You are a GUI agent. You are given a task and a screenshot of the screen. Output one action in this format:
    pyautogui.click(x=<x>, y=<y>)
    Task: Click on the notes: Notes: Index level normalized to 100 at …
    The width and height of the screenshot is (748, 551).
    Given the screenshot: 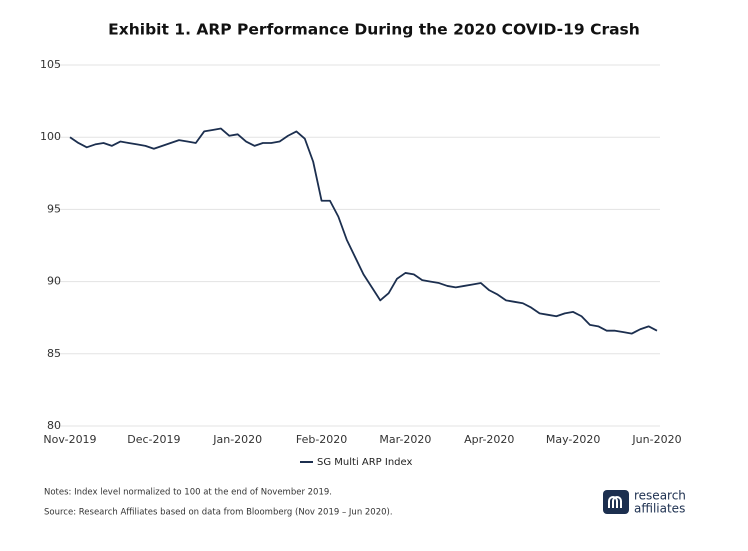 What is the action you would take?
    pyautogui.click(x=188, y=493)
    